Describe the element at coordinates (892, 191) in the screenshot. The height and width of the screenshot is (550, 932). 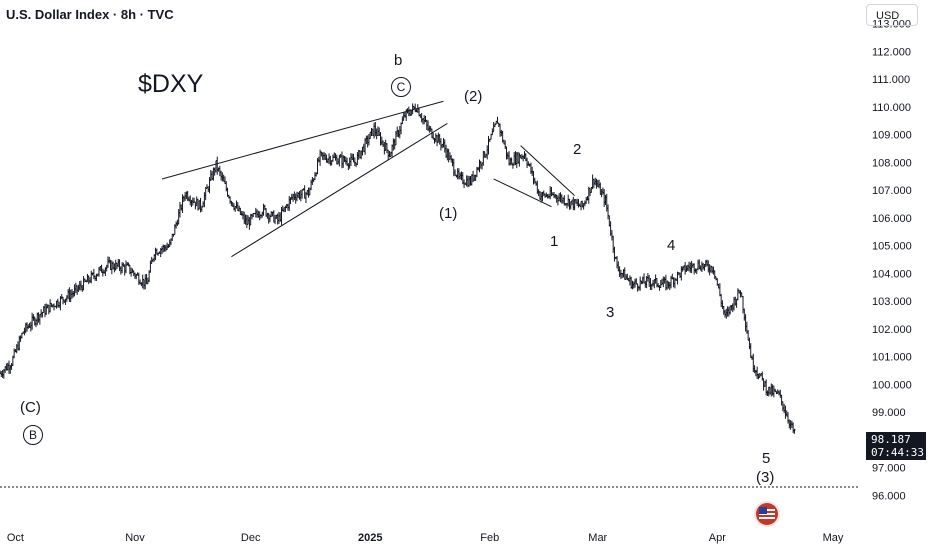
I see `y-tick-label: 107.000` at that location.